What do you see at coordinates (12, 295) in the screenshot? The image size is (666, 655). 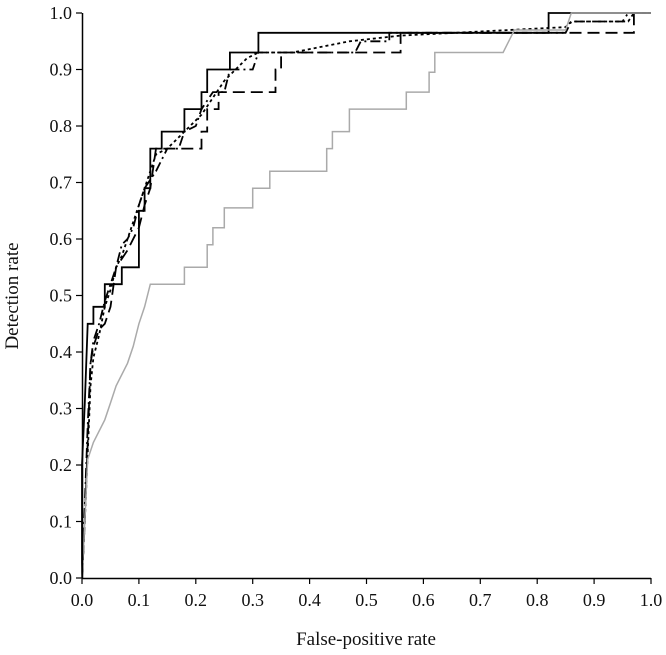 I see `y-axis-title: Detection rate` at bounding box center [12, 295].